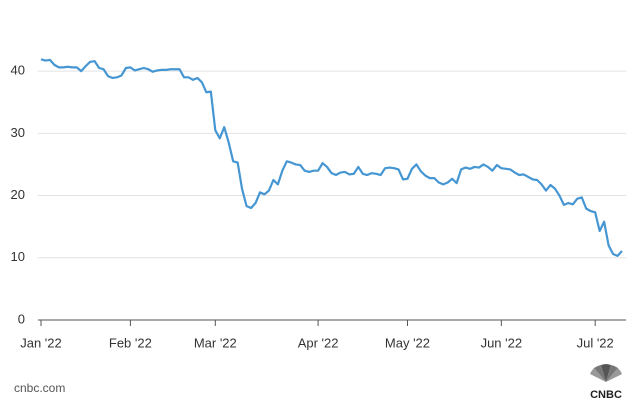  I want to click on x-tick-label: May '22, so click(407, 342).